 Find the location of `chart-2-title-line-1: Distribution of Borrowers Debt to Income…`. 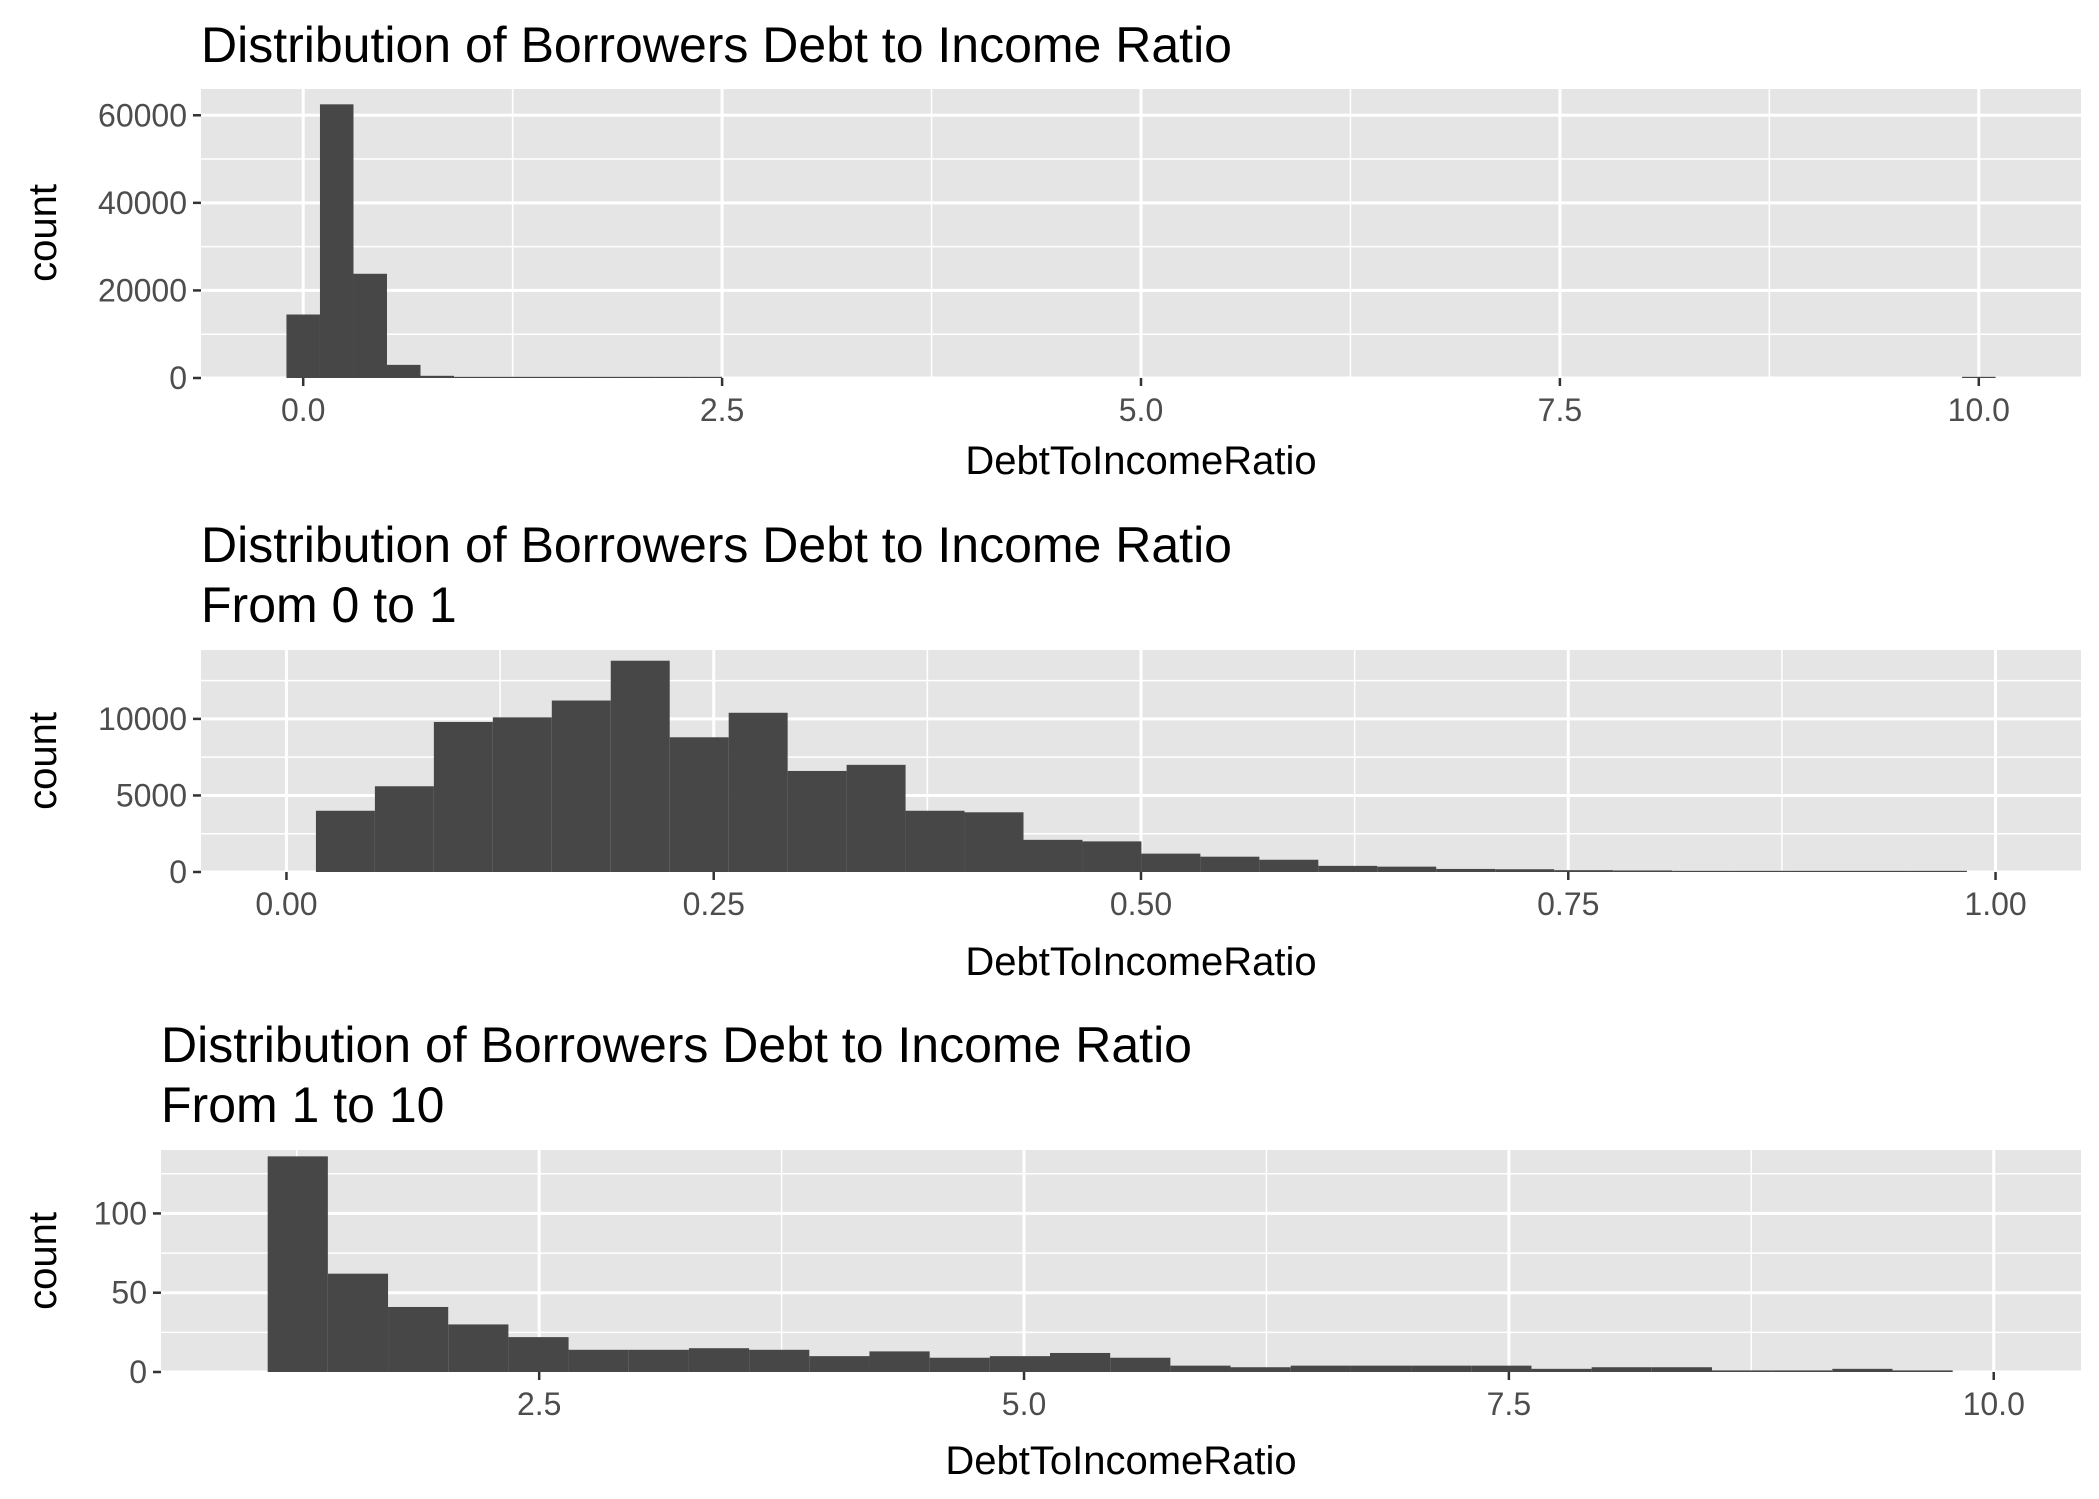

chart-2-title-line-1: Distribution of Borrowers Debt to Income… is located at coordinates (716, 545).